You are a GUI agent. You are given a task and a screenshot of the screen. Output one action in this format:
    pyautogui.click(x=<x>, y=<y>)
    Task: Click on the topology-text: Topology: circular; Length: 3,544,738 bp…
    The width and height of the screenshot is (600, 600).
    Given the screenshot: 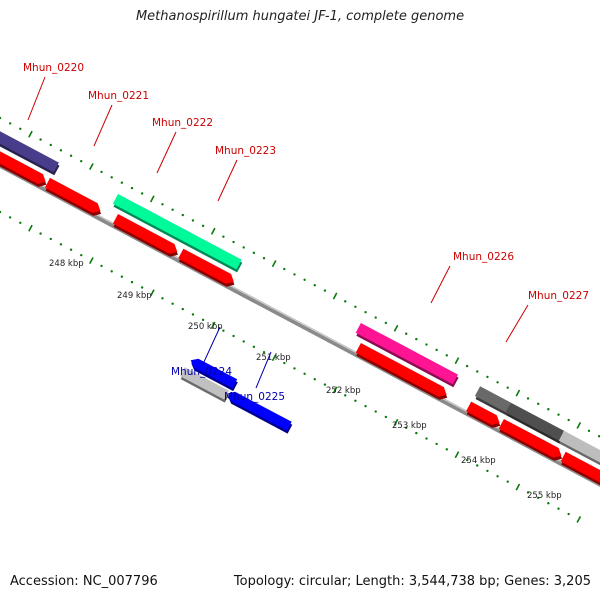 What is the action you would take?
    pyautogui.click(x=412, y=581)
    